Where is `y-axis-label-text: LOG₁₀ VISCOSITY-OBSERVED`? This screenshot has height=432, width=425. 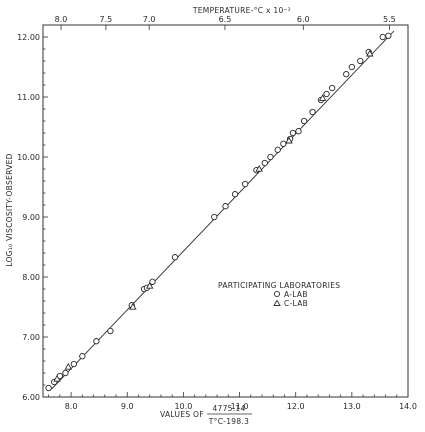
y-axis-label-text: LOG₁₀ VISCOSITY-OBSERVED is located at coordinates (9, 210).